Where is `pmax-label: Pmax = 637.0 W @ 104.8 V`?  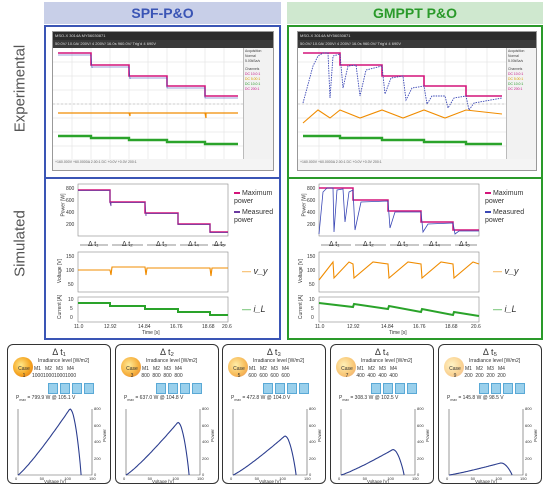
pmax-label: Pmax = 637.0 W @ 104.8 V is located at coordinates (154, 398).